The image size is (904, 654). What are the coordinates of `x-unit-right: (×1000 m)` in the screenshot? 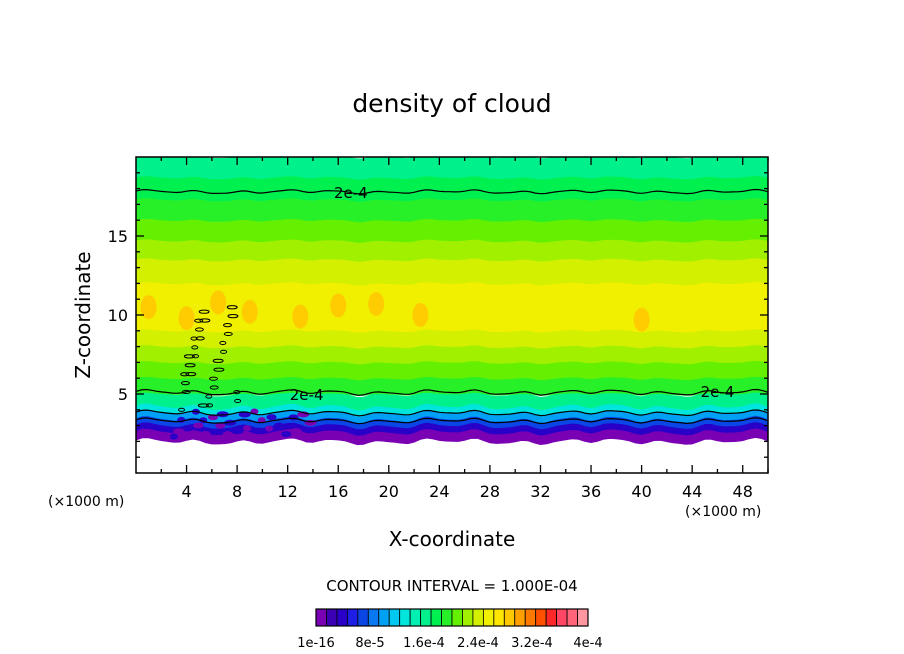 It's located at (723, 512).